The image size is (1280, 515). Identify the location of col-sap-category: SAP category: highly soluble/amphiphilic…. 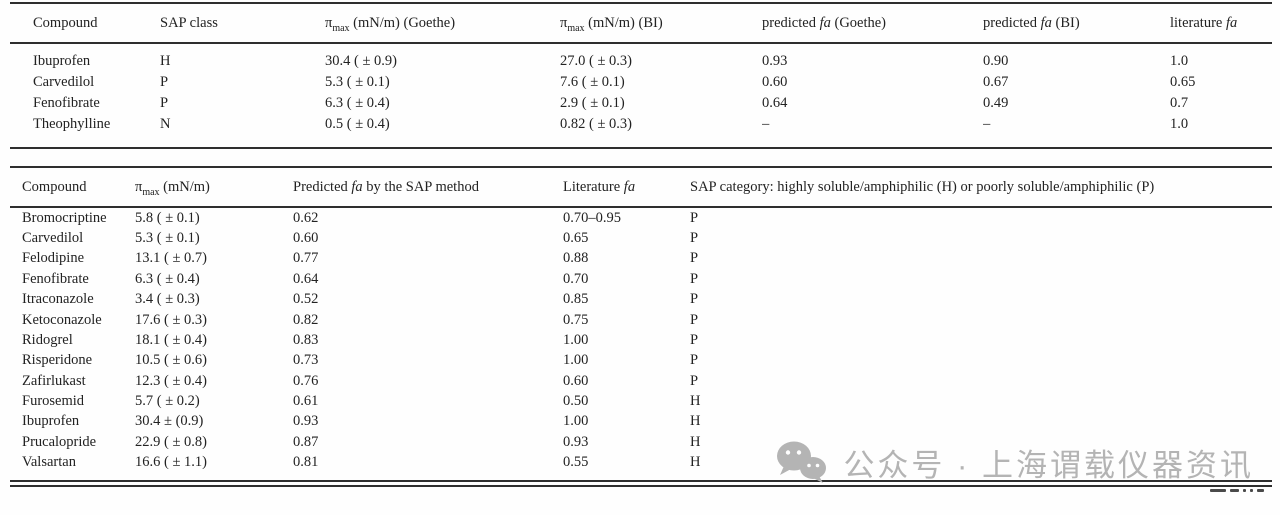
(922, 187).